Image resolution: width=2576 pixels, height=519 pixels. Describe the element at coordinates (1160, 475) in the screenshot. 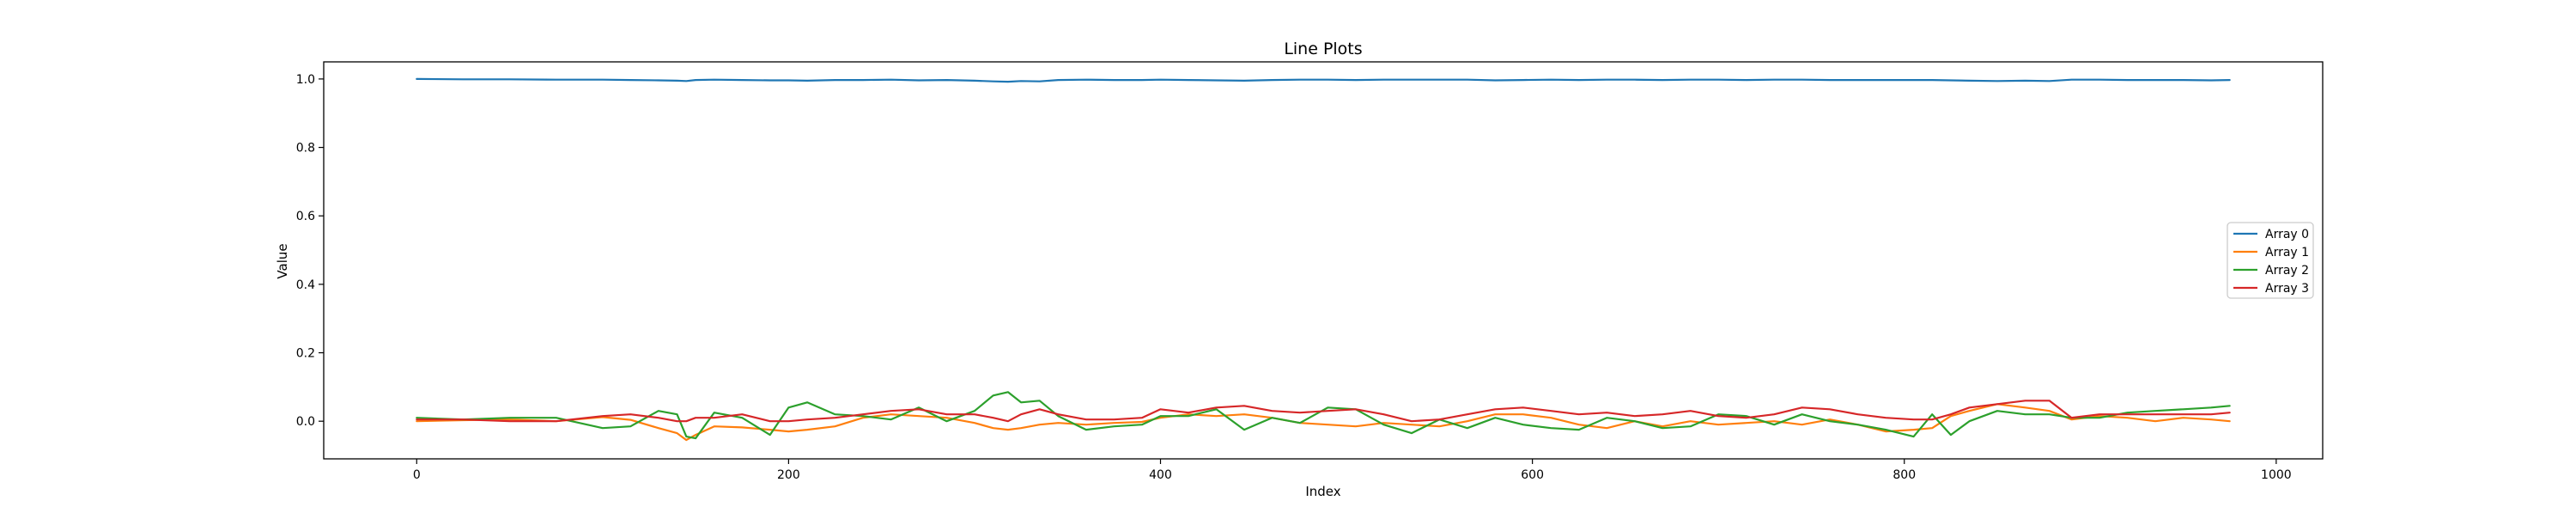

I see `x-tick-label-2: 400` at that location.